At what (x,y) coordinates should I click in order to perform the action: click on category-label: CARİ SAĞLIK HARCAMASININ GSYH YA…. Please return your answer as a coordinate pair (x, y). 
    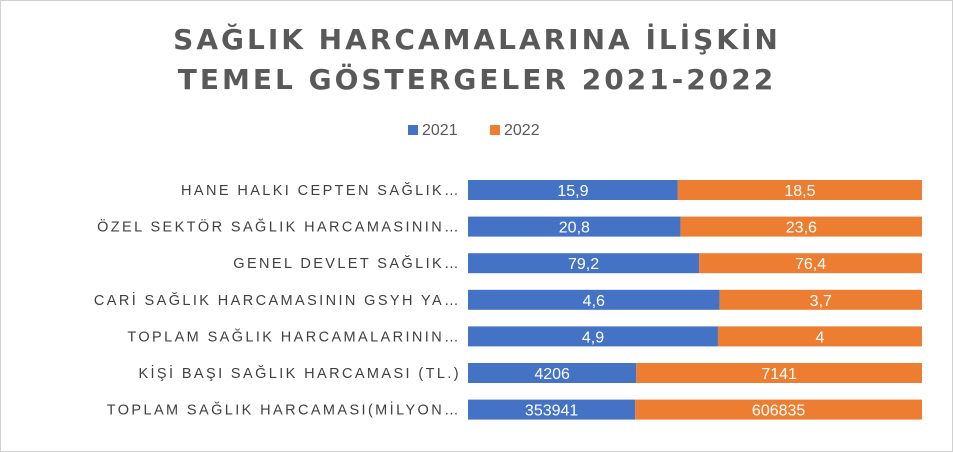
    Looking at the image, I should click on (277, 300).